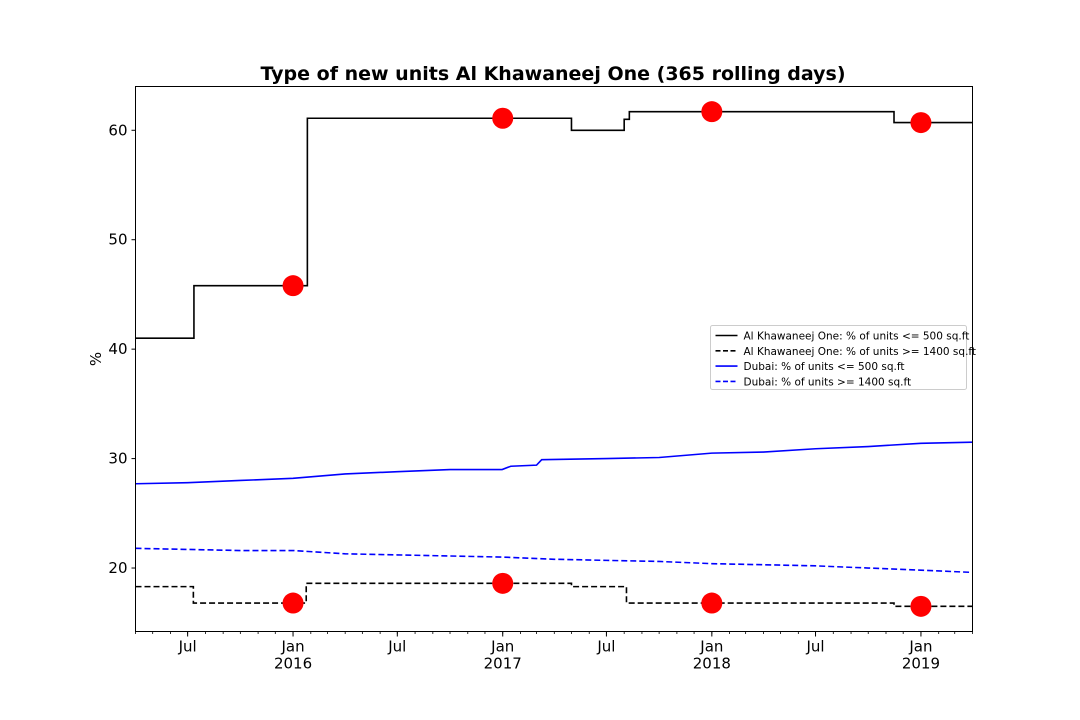 The height and width of the screenshot is (720, 1080). Describe the element at coordinates (503, 664) in the screenshot. I see `x-tick-year-4: 2017` at that location.